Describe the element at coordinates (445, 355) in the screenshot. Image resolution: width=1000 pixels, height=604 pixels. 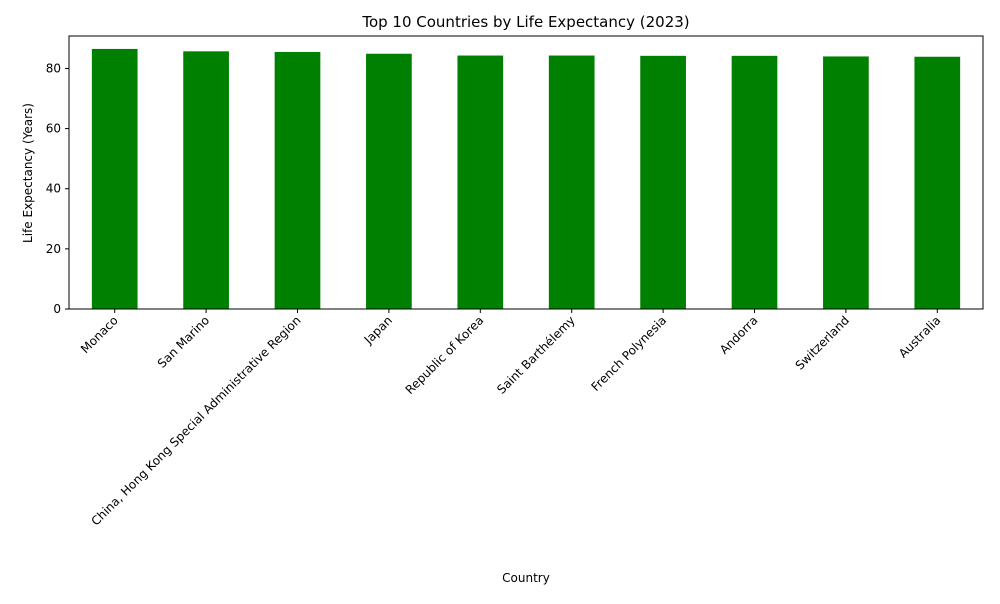
I see `x-tick-label: Republic of Korea` at that location.